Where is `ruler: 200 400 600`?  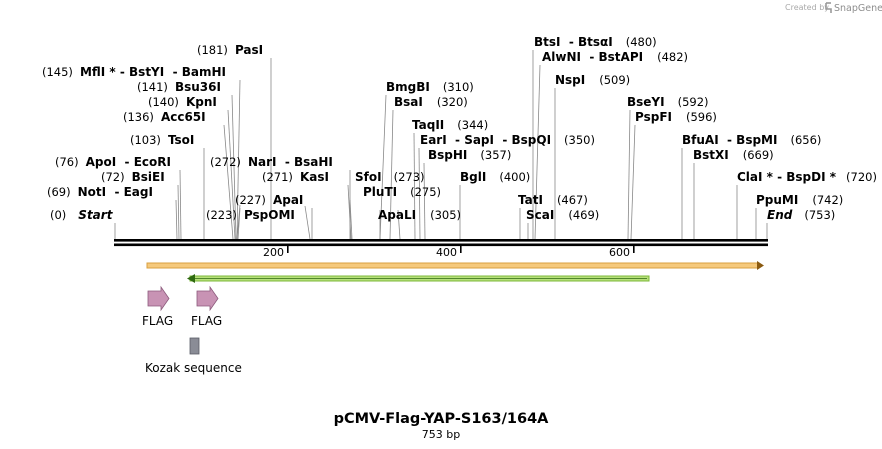 ruler: 200 400 600 is located at coordinates (449, 252).